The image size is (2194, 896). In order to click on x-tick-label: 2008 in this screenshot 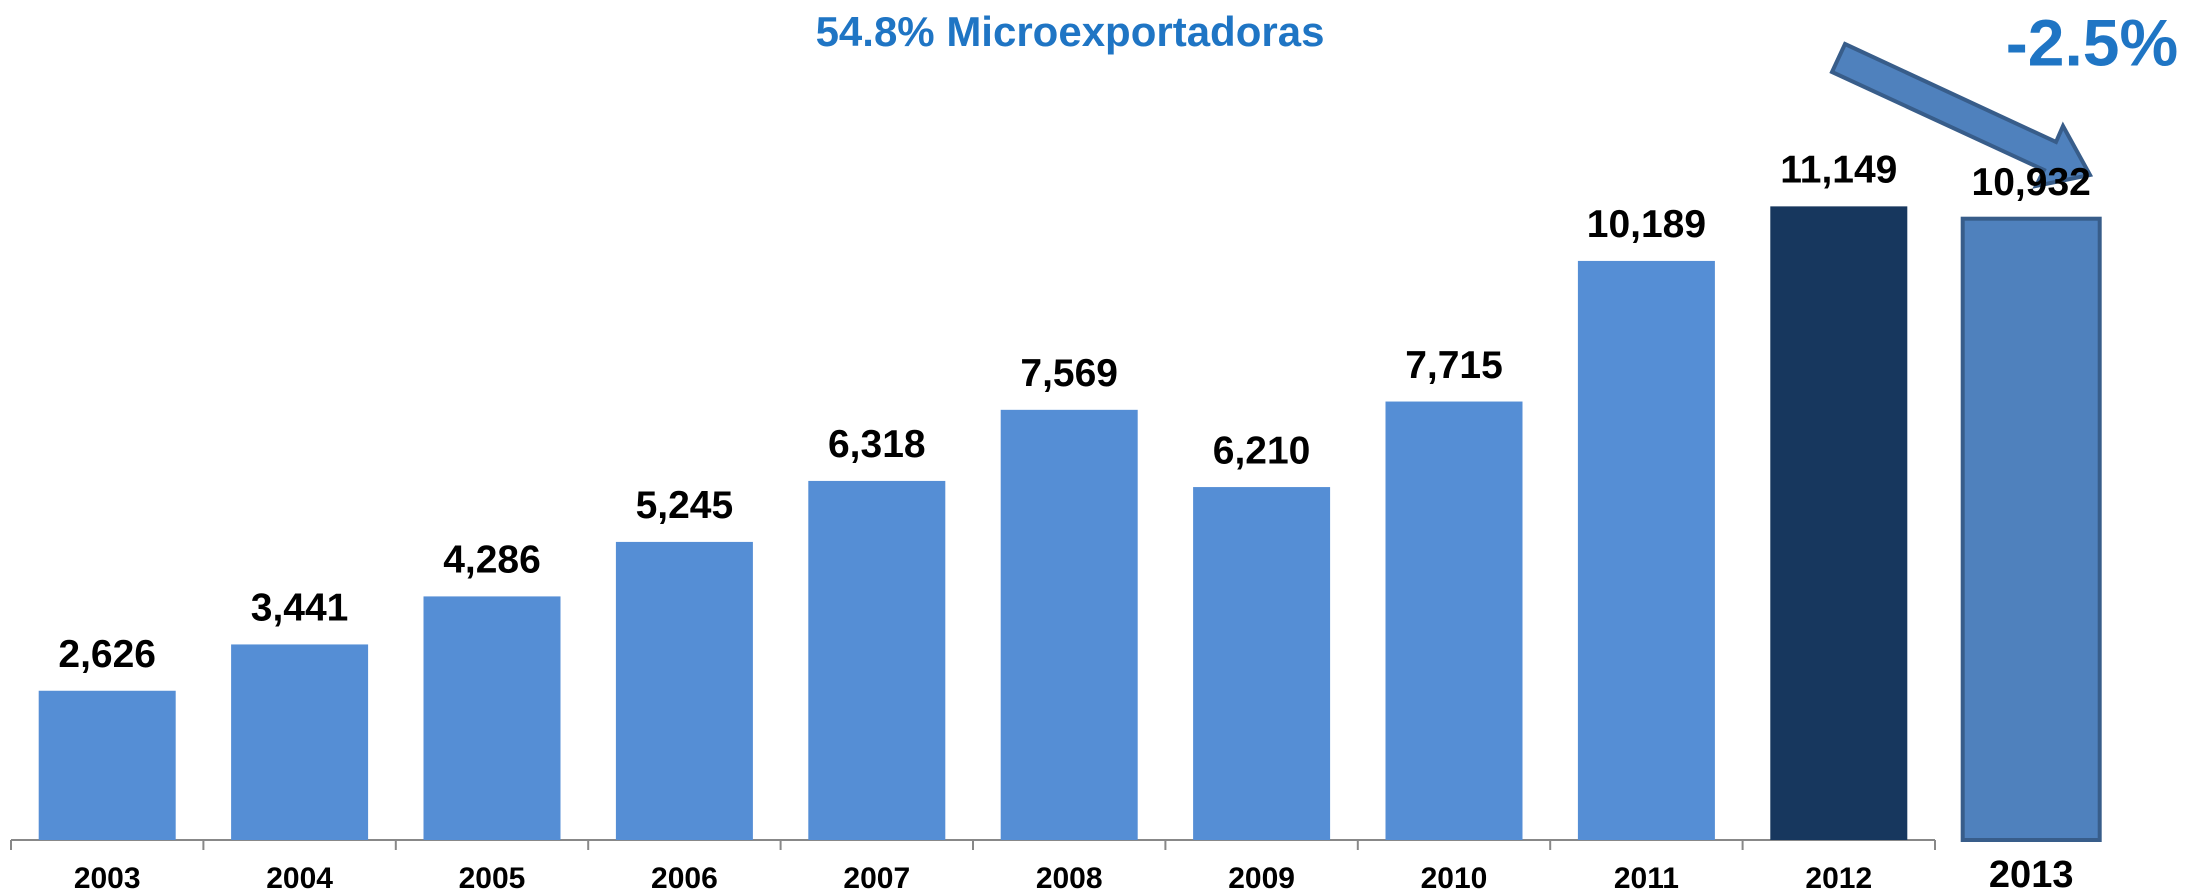, I will do `click(1069, 878)`.